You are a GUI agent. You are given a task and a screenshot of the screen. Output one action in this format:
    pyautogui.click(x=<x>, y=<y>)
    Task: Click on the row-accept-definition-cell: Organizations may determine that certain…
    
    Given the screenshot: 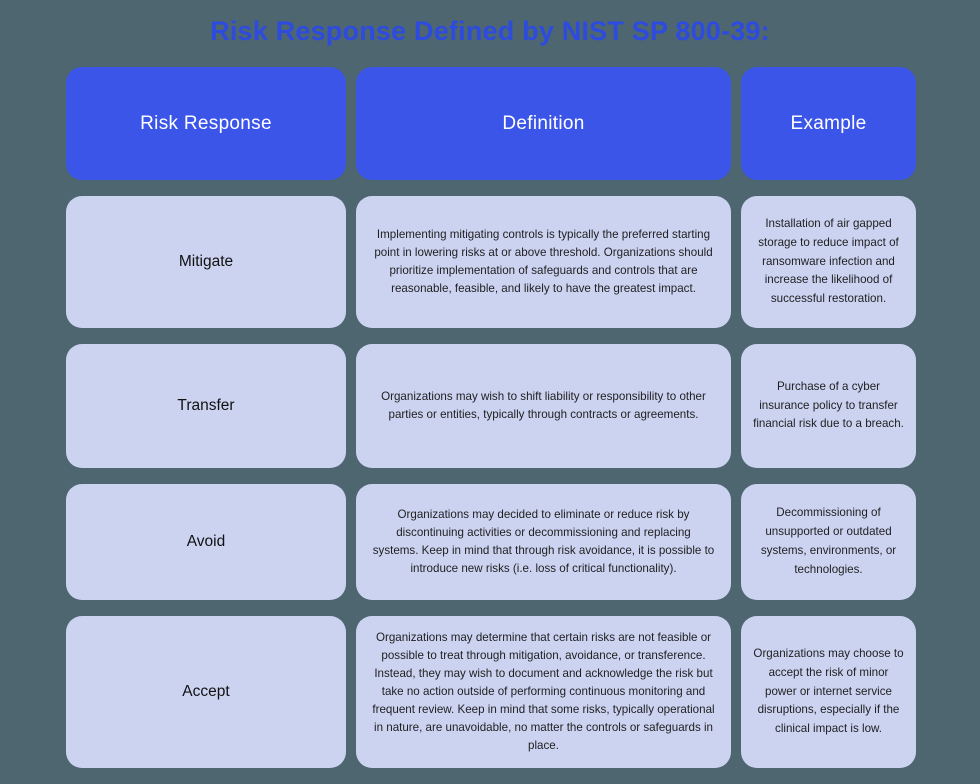 What is the action you would take?
    pyautogui.click(x=543, y=692)
    